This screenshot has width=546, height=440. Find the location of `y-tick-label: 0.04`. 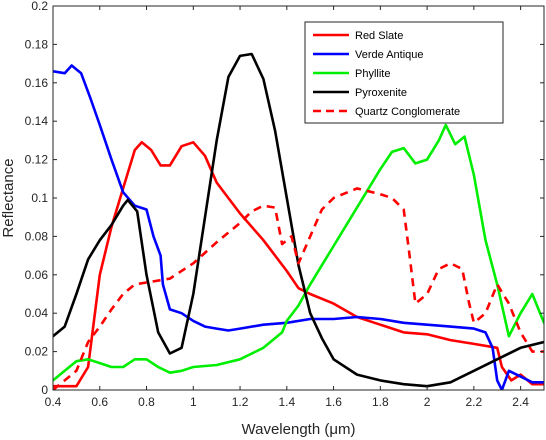

y-tick-label: 0.04 is located at coordinates (37, 313).